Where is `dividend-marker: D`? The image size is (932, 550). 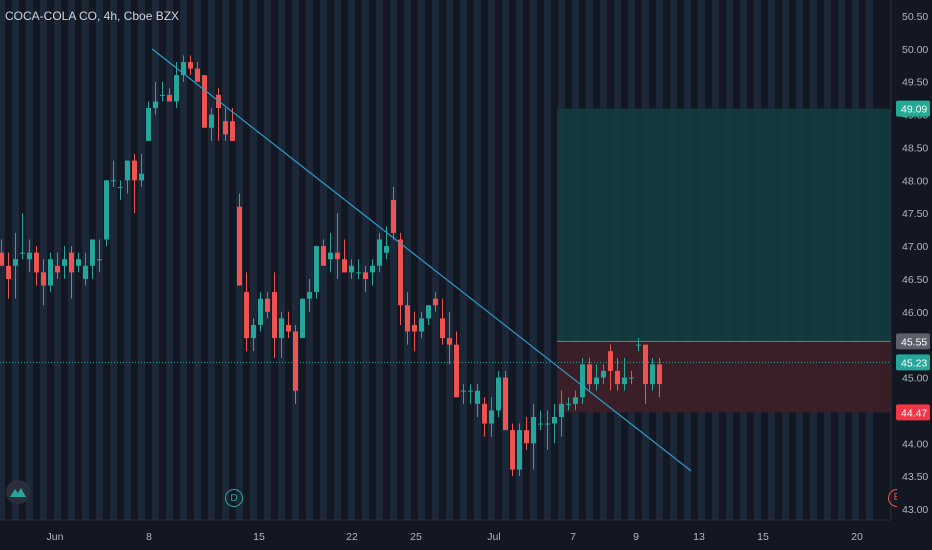
dividend-marker: D is located at coordinates (234, 498).